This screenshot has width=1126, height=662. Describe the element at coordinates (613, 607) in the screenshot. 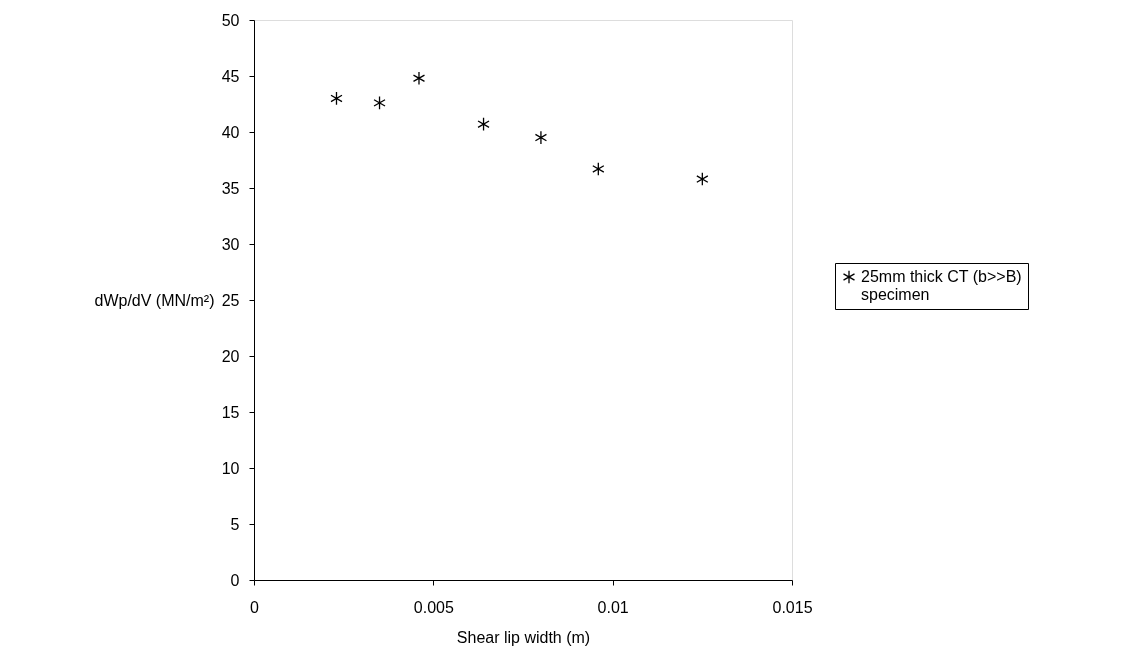

I see `x-tick-label: 0.01` at that location.